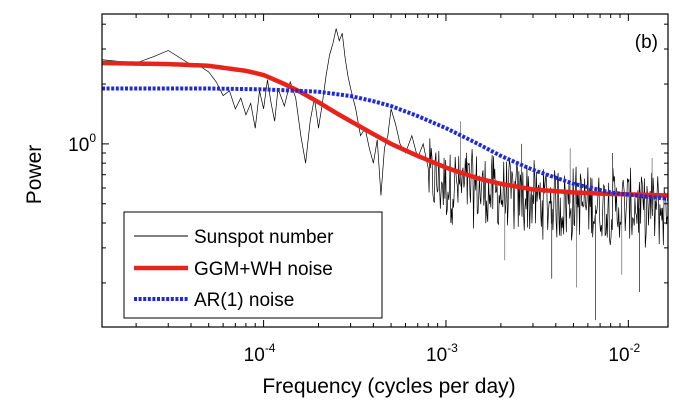 The width and height of the screenshot is (696, 411). Describe the element at coordinates (646, 42) in the screenshot. I see `panel-label: (b)` at that location.